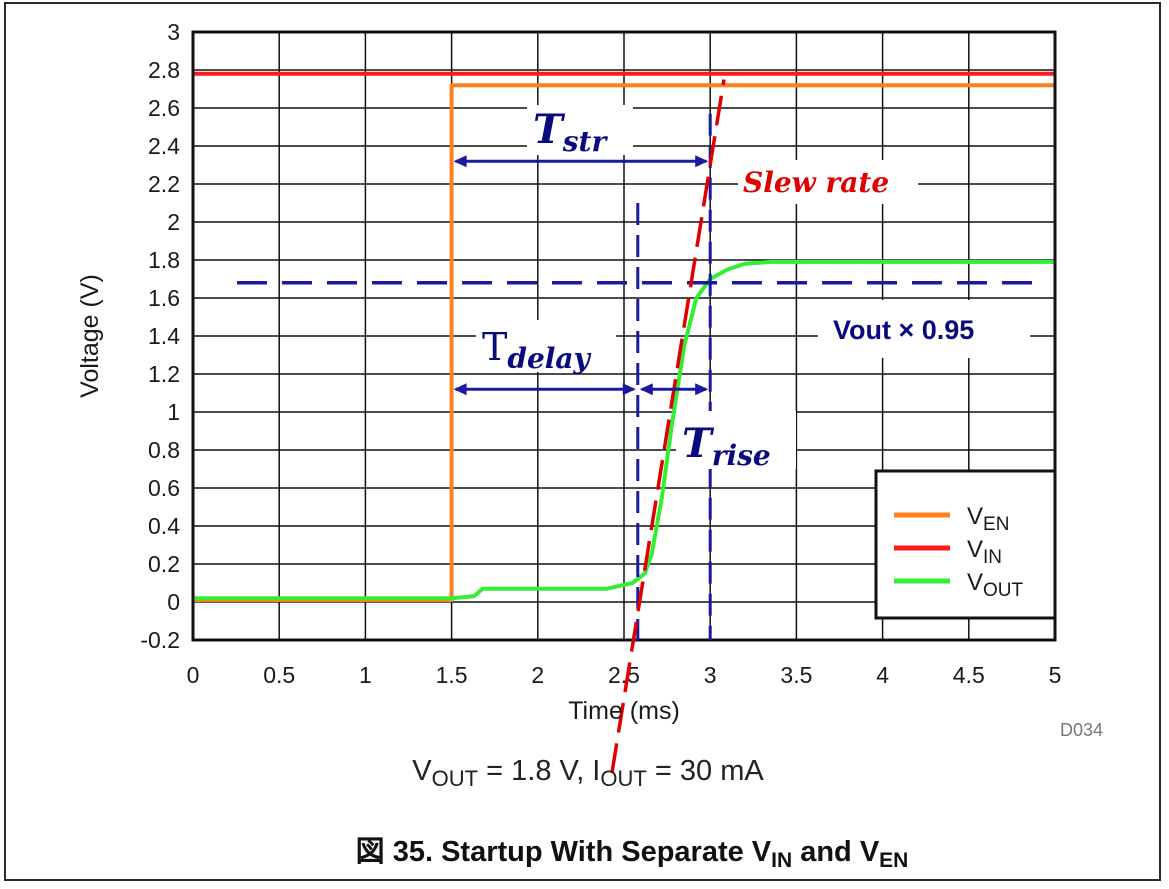 The width and height of the screenshot is (1169, 889). What do you see at coordinates (781, 860) in the screenshot?
I see `title-sub-in: IN` at bounding box center [781, 860].